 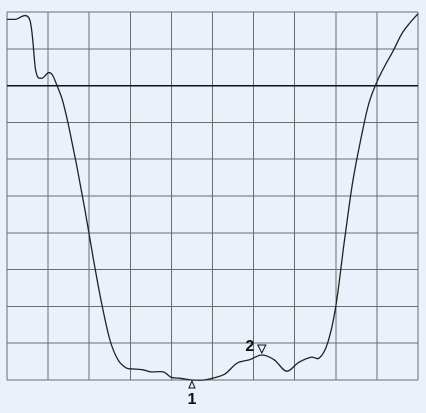 I want to click on marker-arrow-down, so click(x=262, y=349).